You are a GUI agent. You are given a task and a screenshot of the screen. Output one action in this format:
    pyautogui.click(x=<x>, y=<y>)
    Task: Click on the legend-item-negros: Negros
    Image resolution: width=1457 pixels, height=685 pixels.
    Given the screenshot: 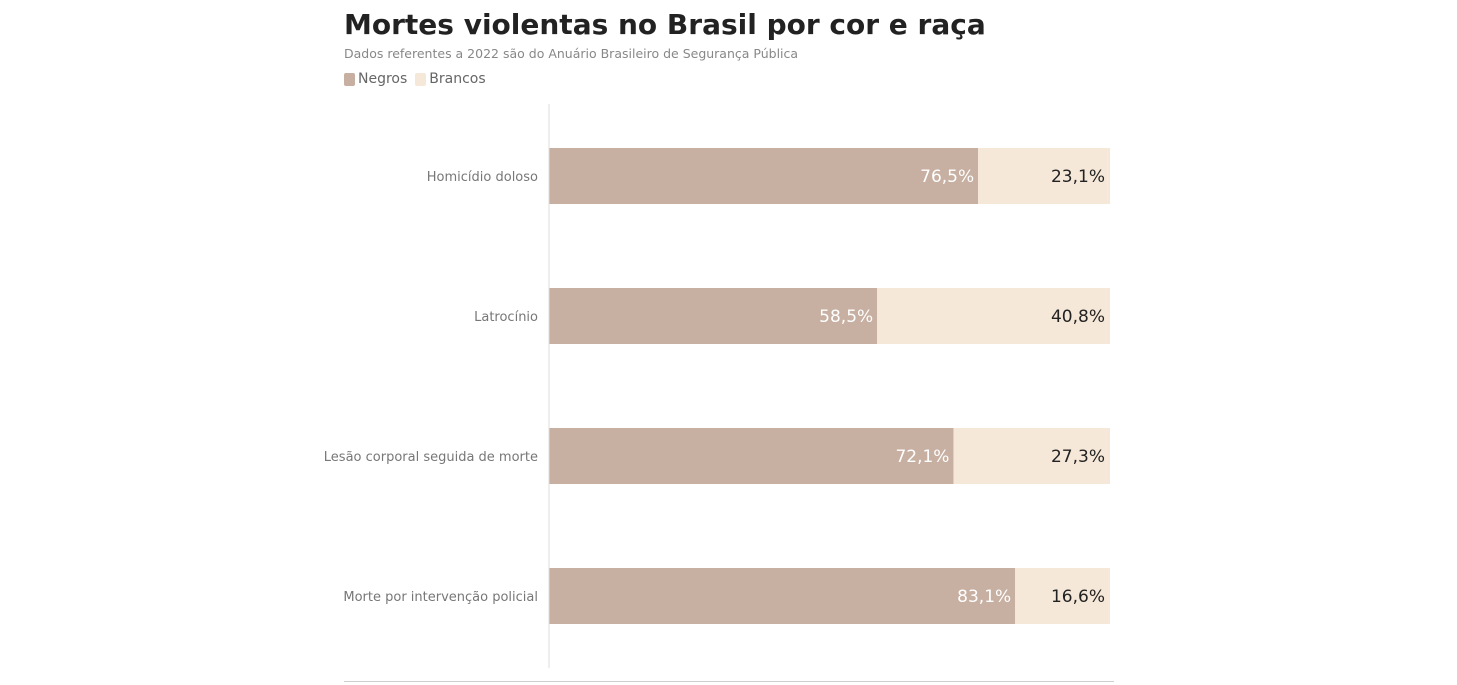 What is the action you would take?
    pyautogui.click(x=375, y=79)
    